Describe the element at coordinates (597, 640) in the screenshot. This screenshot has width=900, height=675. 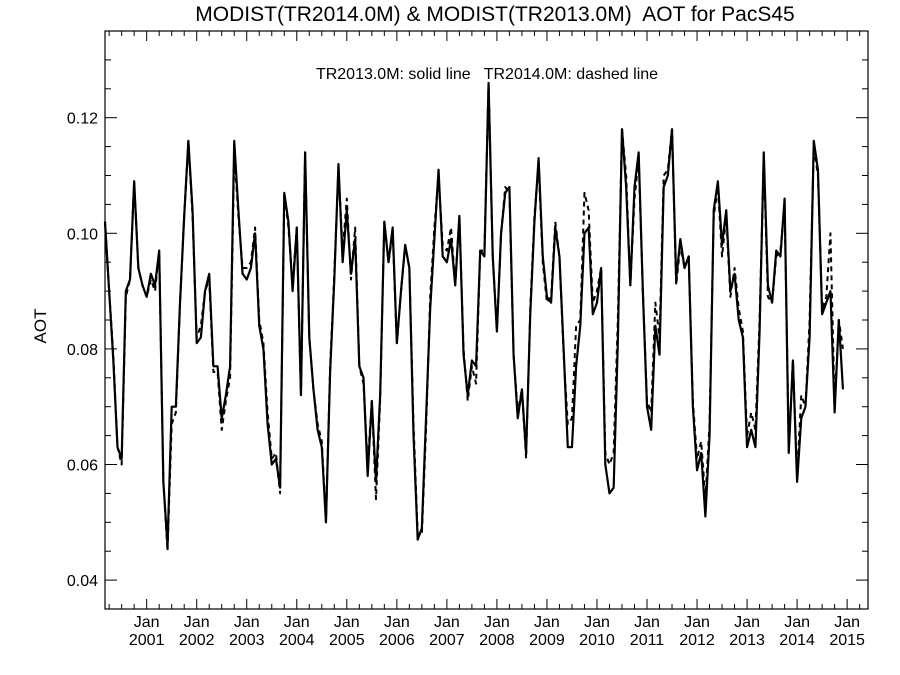
I see `x-tick-year-label: 2010` at that location.